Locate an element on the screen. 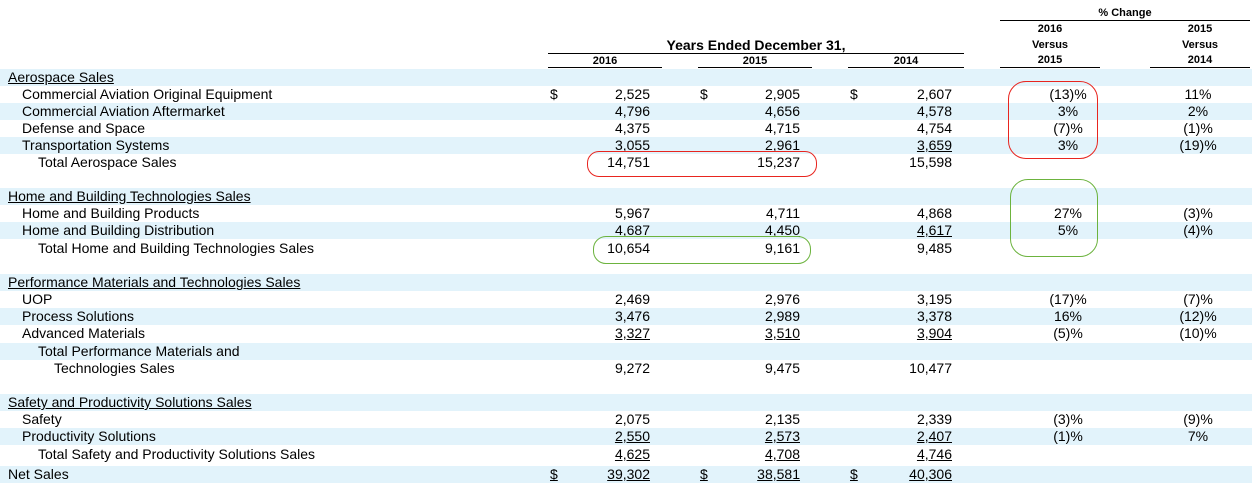  value-2016: 3,055 is located at coordinates (632, 145).